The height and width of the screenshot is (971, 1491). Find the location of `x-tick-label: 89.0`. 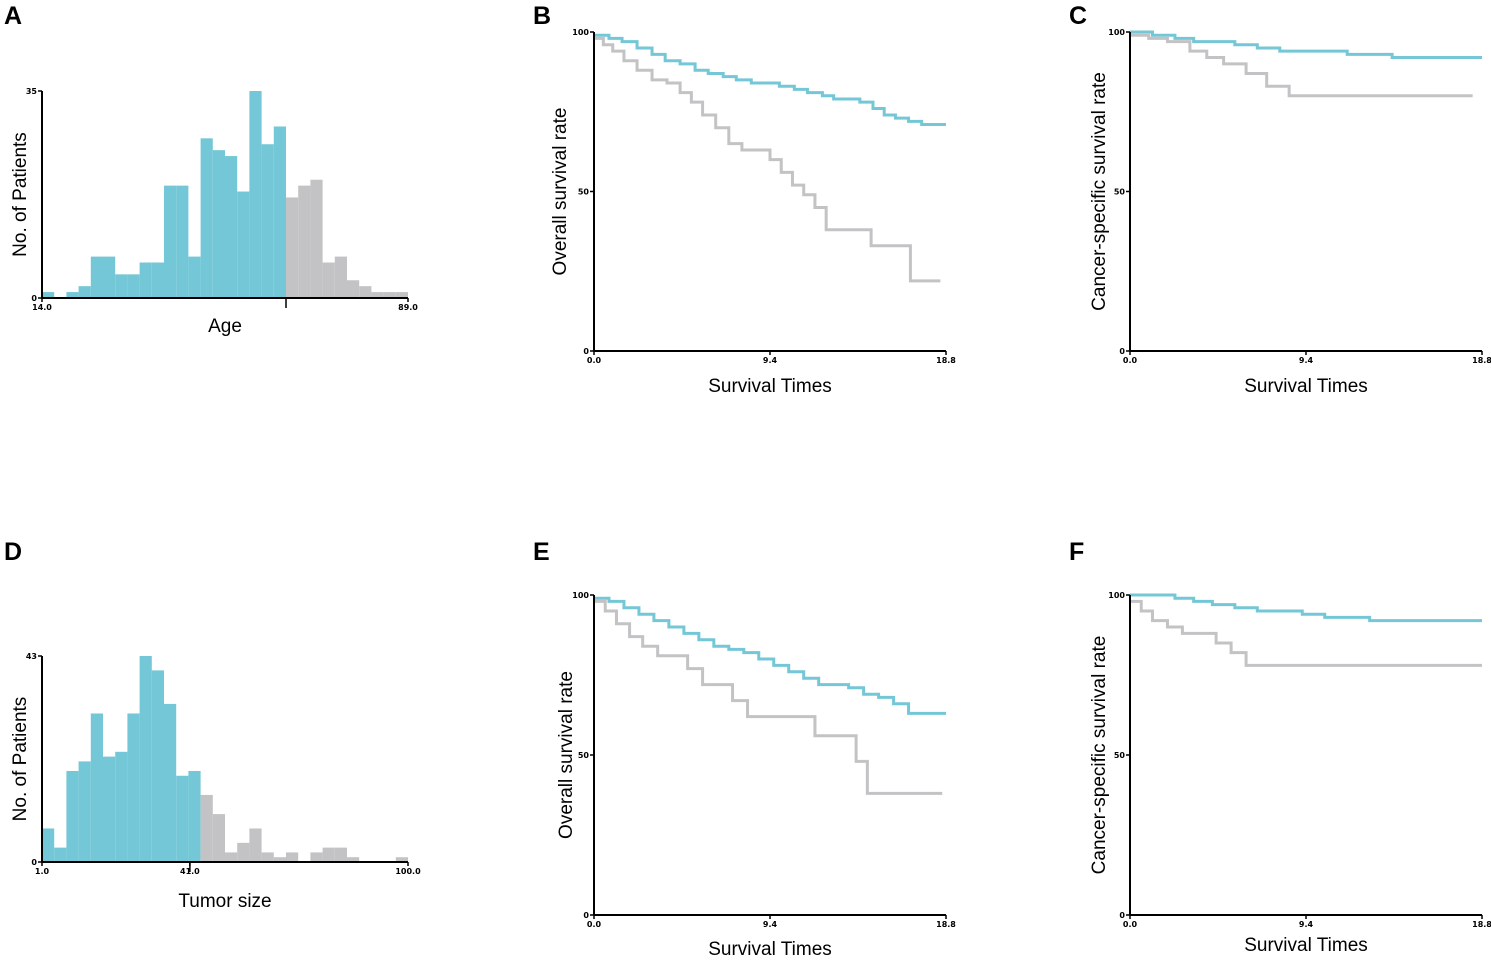

x-tick-label: 89.0 is located at coordinates (408, 307).